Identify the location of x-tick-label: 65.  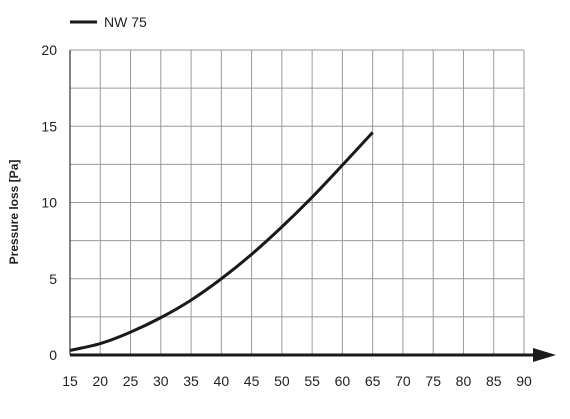
(373, 381).